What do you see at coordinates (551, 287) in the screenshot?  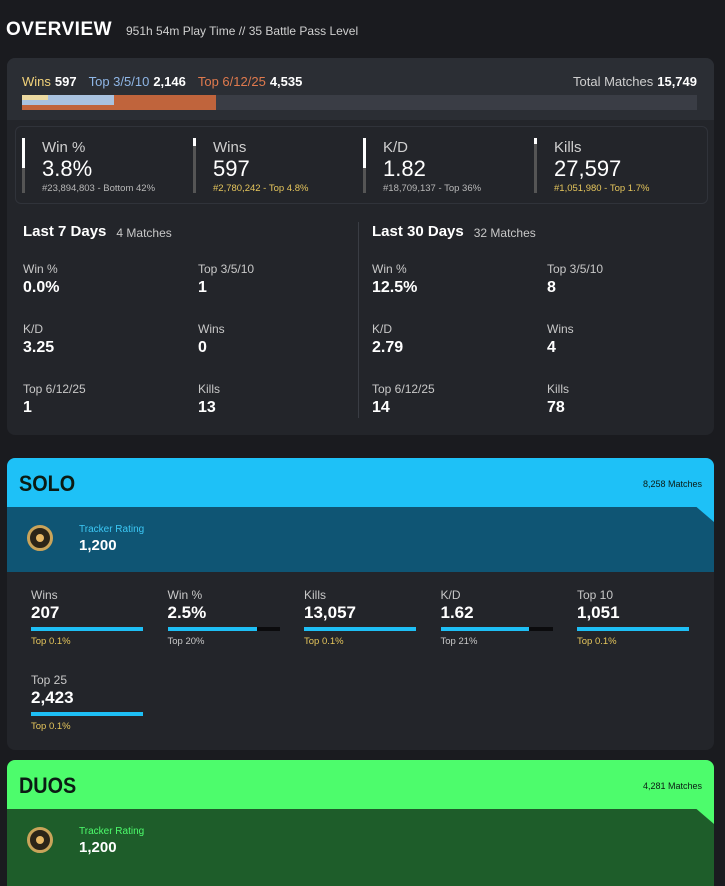 I see `stat-value: 8` at bounding box center [551, 287].